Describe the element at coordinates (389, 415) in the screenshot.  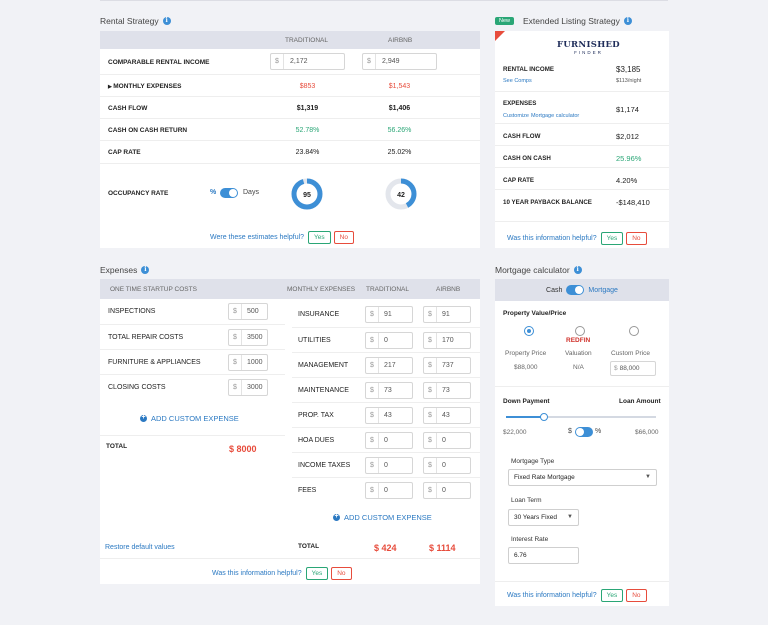
I see `traditional-expense-input: $43` at that location.